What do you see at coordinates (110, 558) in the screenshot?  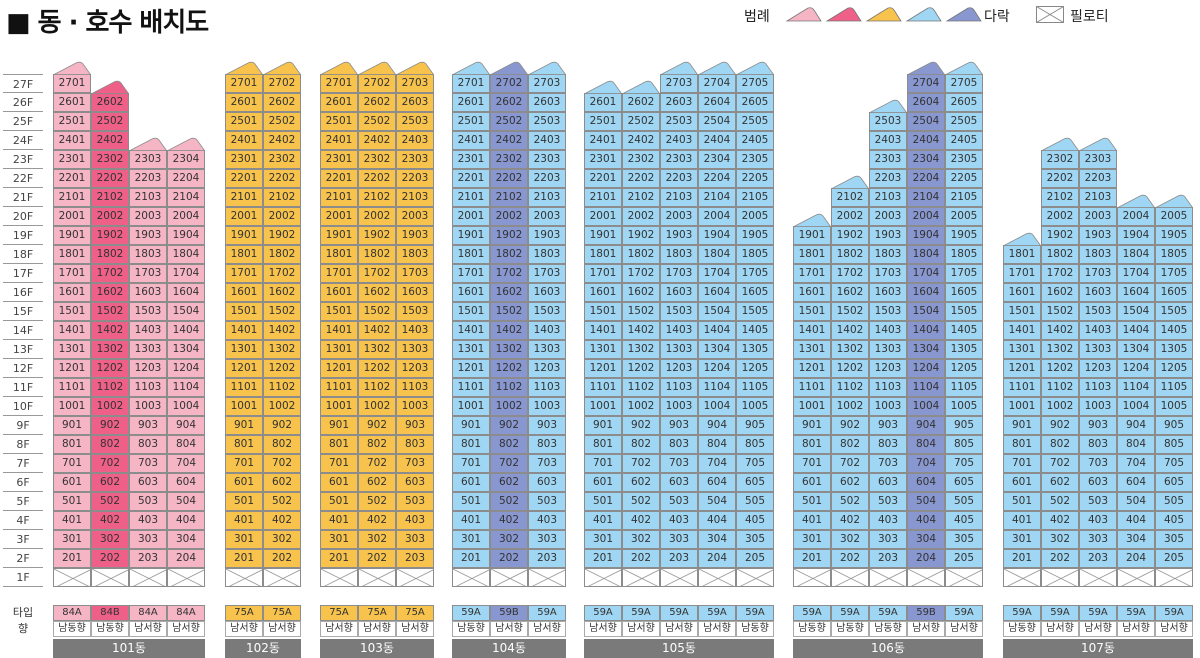 I see `unit-cell: 202` at bounding box center [110, 558].